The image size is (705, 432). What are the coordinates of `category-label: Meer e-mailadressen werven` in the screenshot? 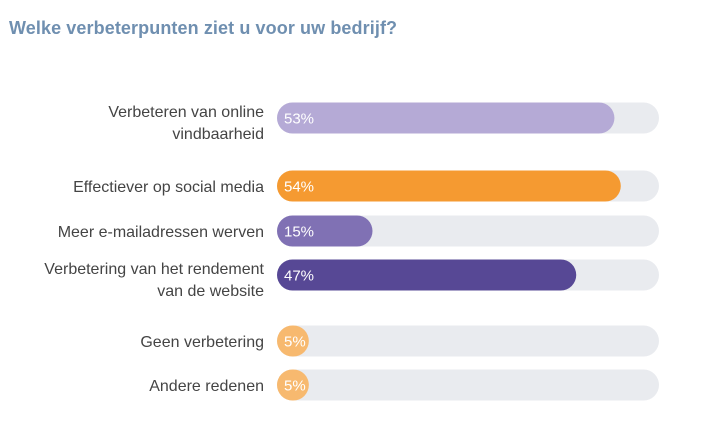 It's located at (161, 232).